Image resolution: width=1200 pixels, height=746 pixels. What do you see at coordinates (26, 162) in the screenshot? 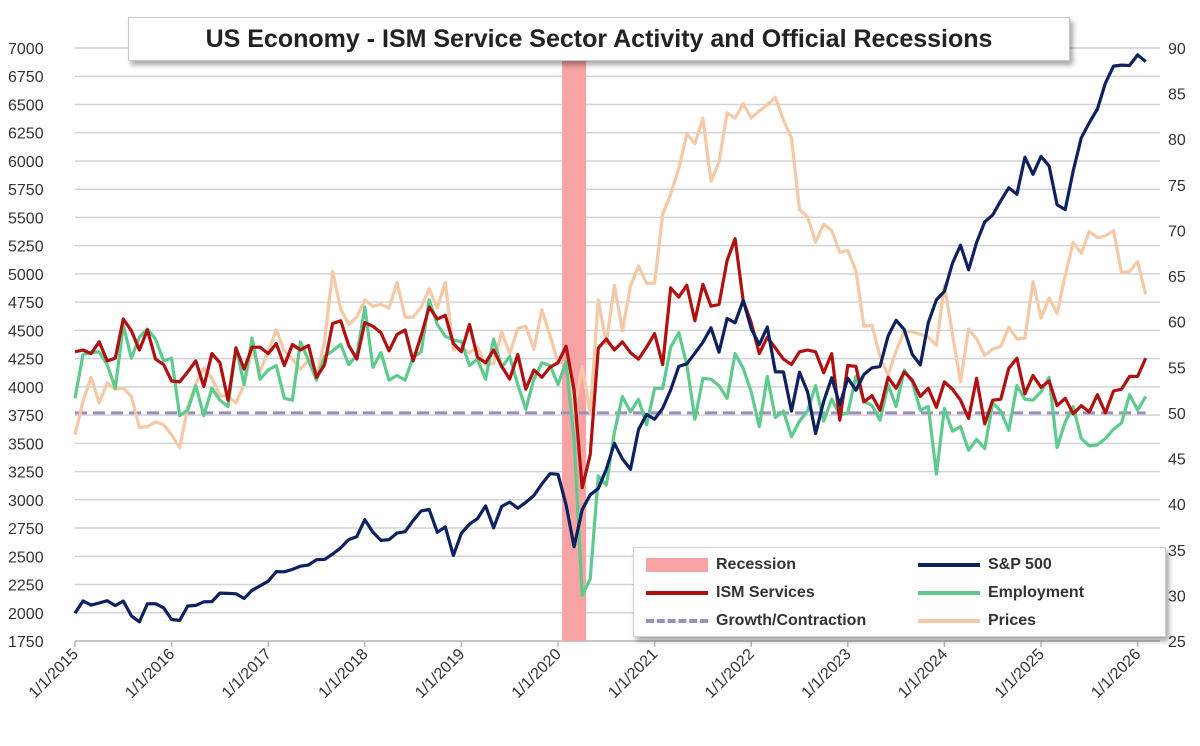
I see `left-axis-tick-label: 6000` at bounding box center [26, 162].